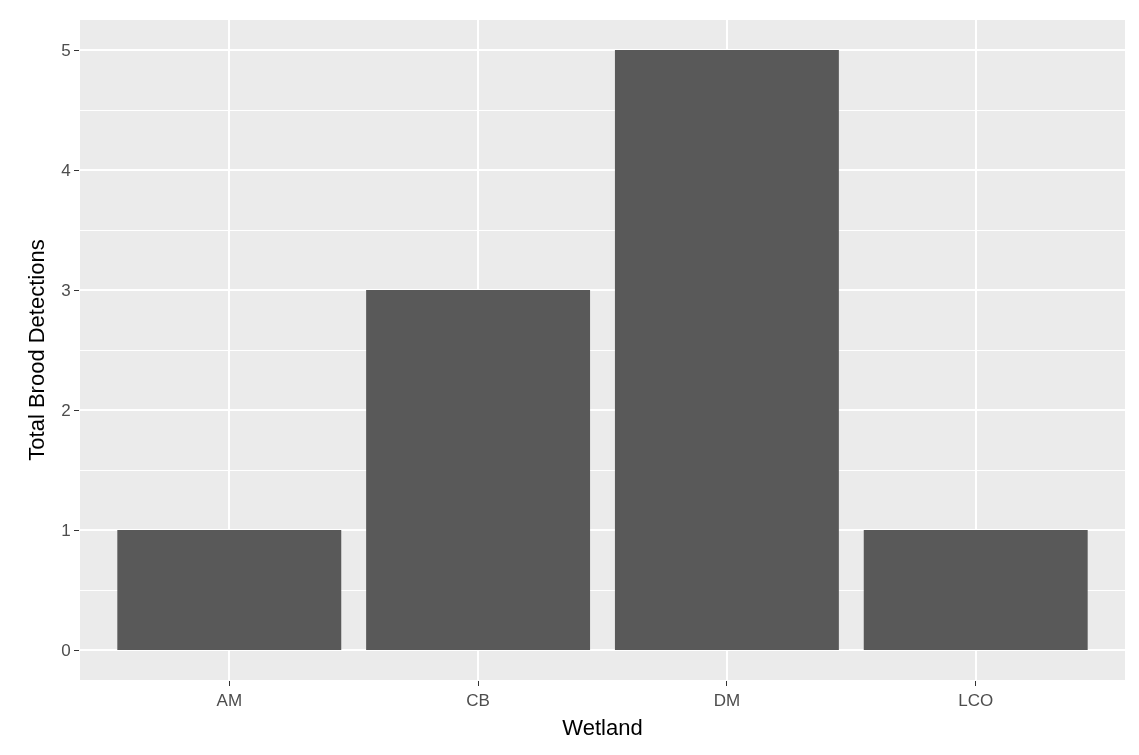 Image resolution: width=1139 pixels, height=755 pixels. I want to click on y-tick-label: 0, so click(66, 650).